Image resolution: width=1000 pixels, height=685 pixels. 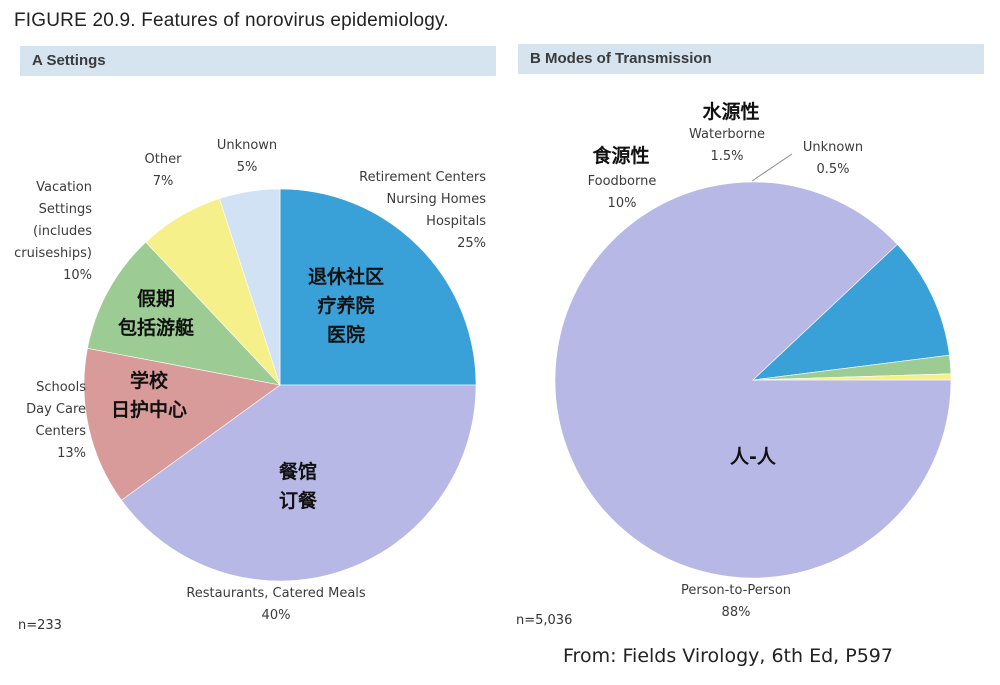 What do you see at coordinates (622, 192) in the screenshot?
I see `pie-b-label-foodborne: Foodborne 10%` at bounding box center [622, 192].